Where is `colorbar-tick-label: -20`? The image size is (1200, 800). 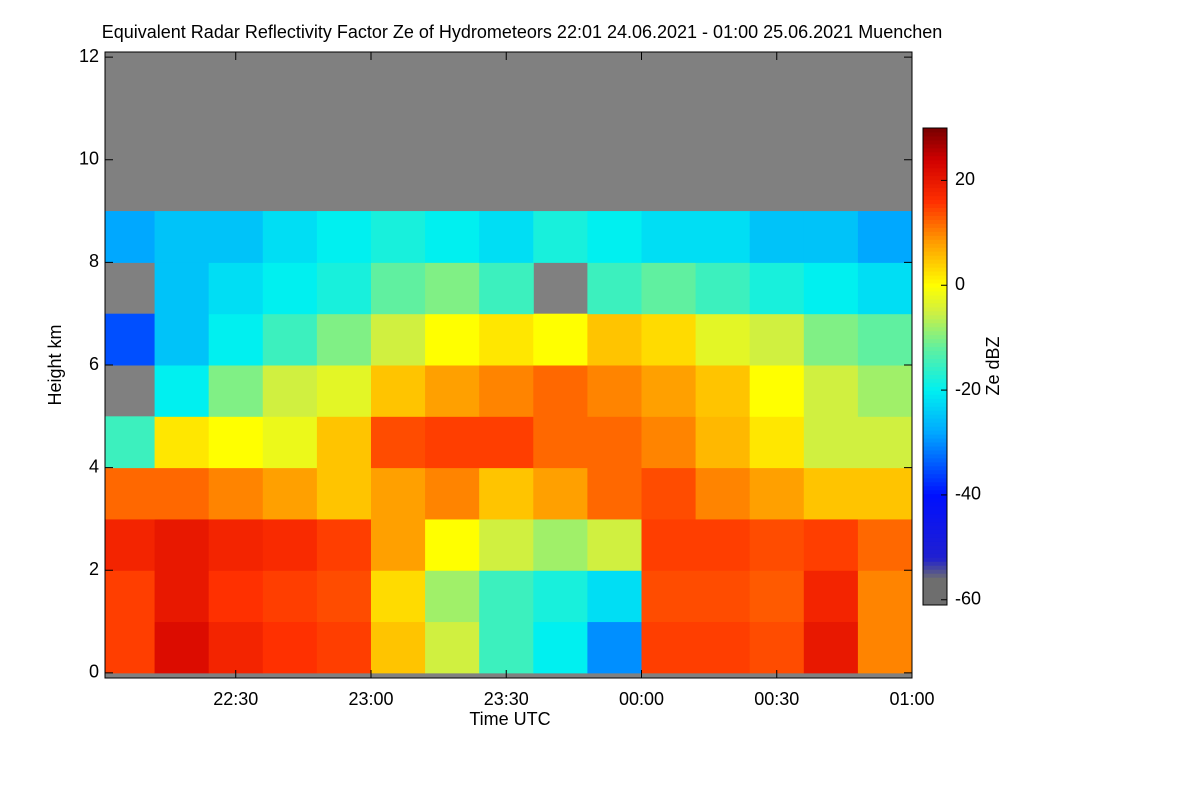 colorbar-tick-label: -20 is located at coordinates (968, 389).